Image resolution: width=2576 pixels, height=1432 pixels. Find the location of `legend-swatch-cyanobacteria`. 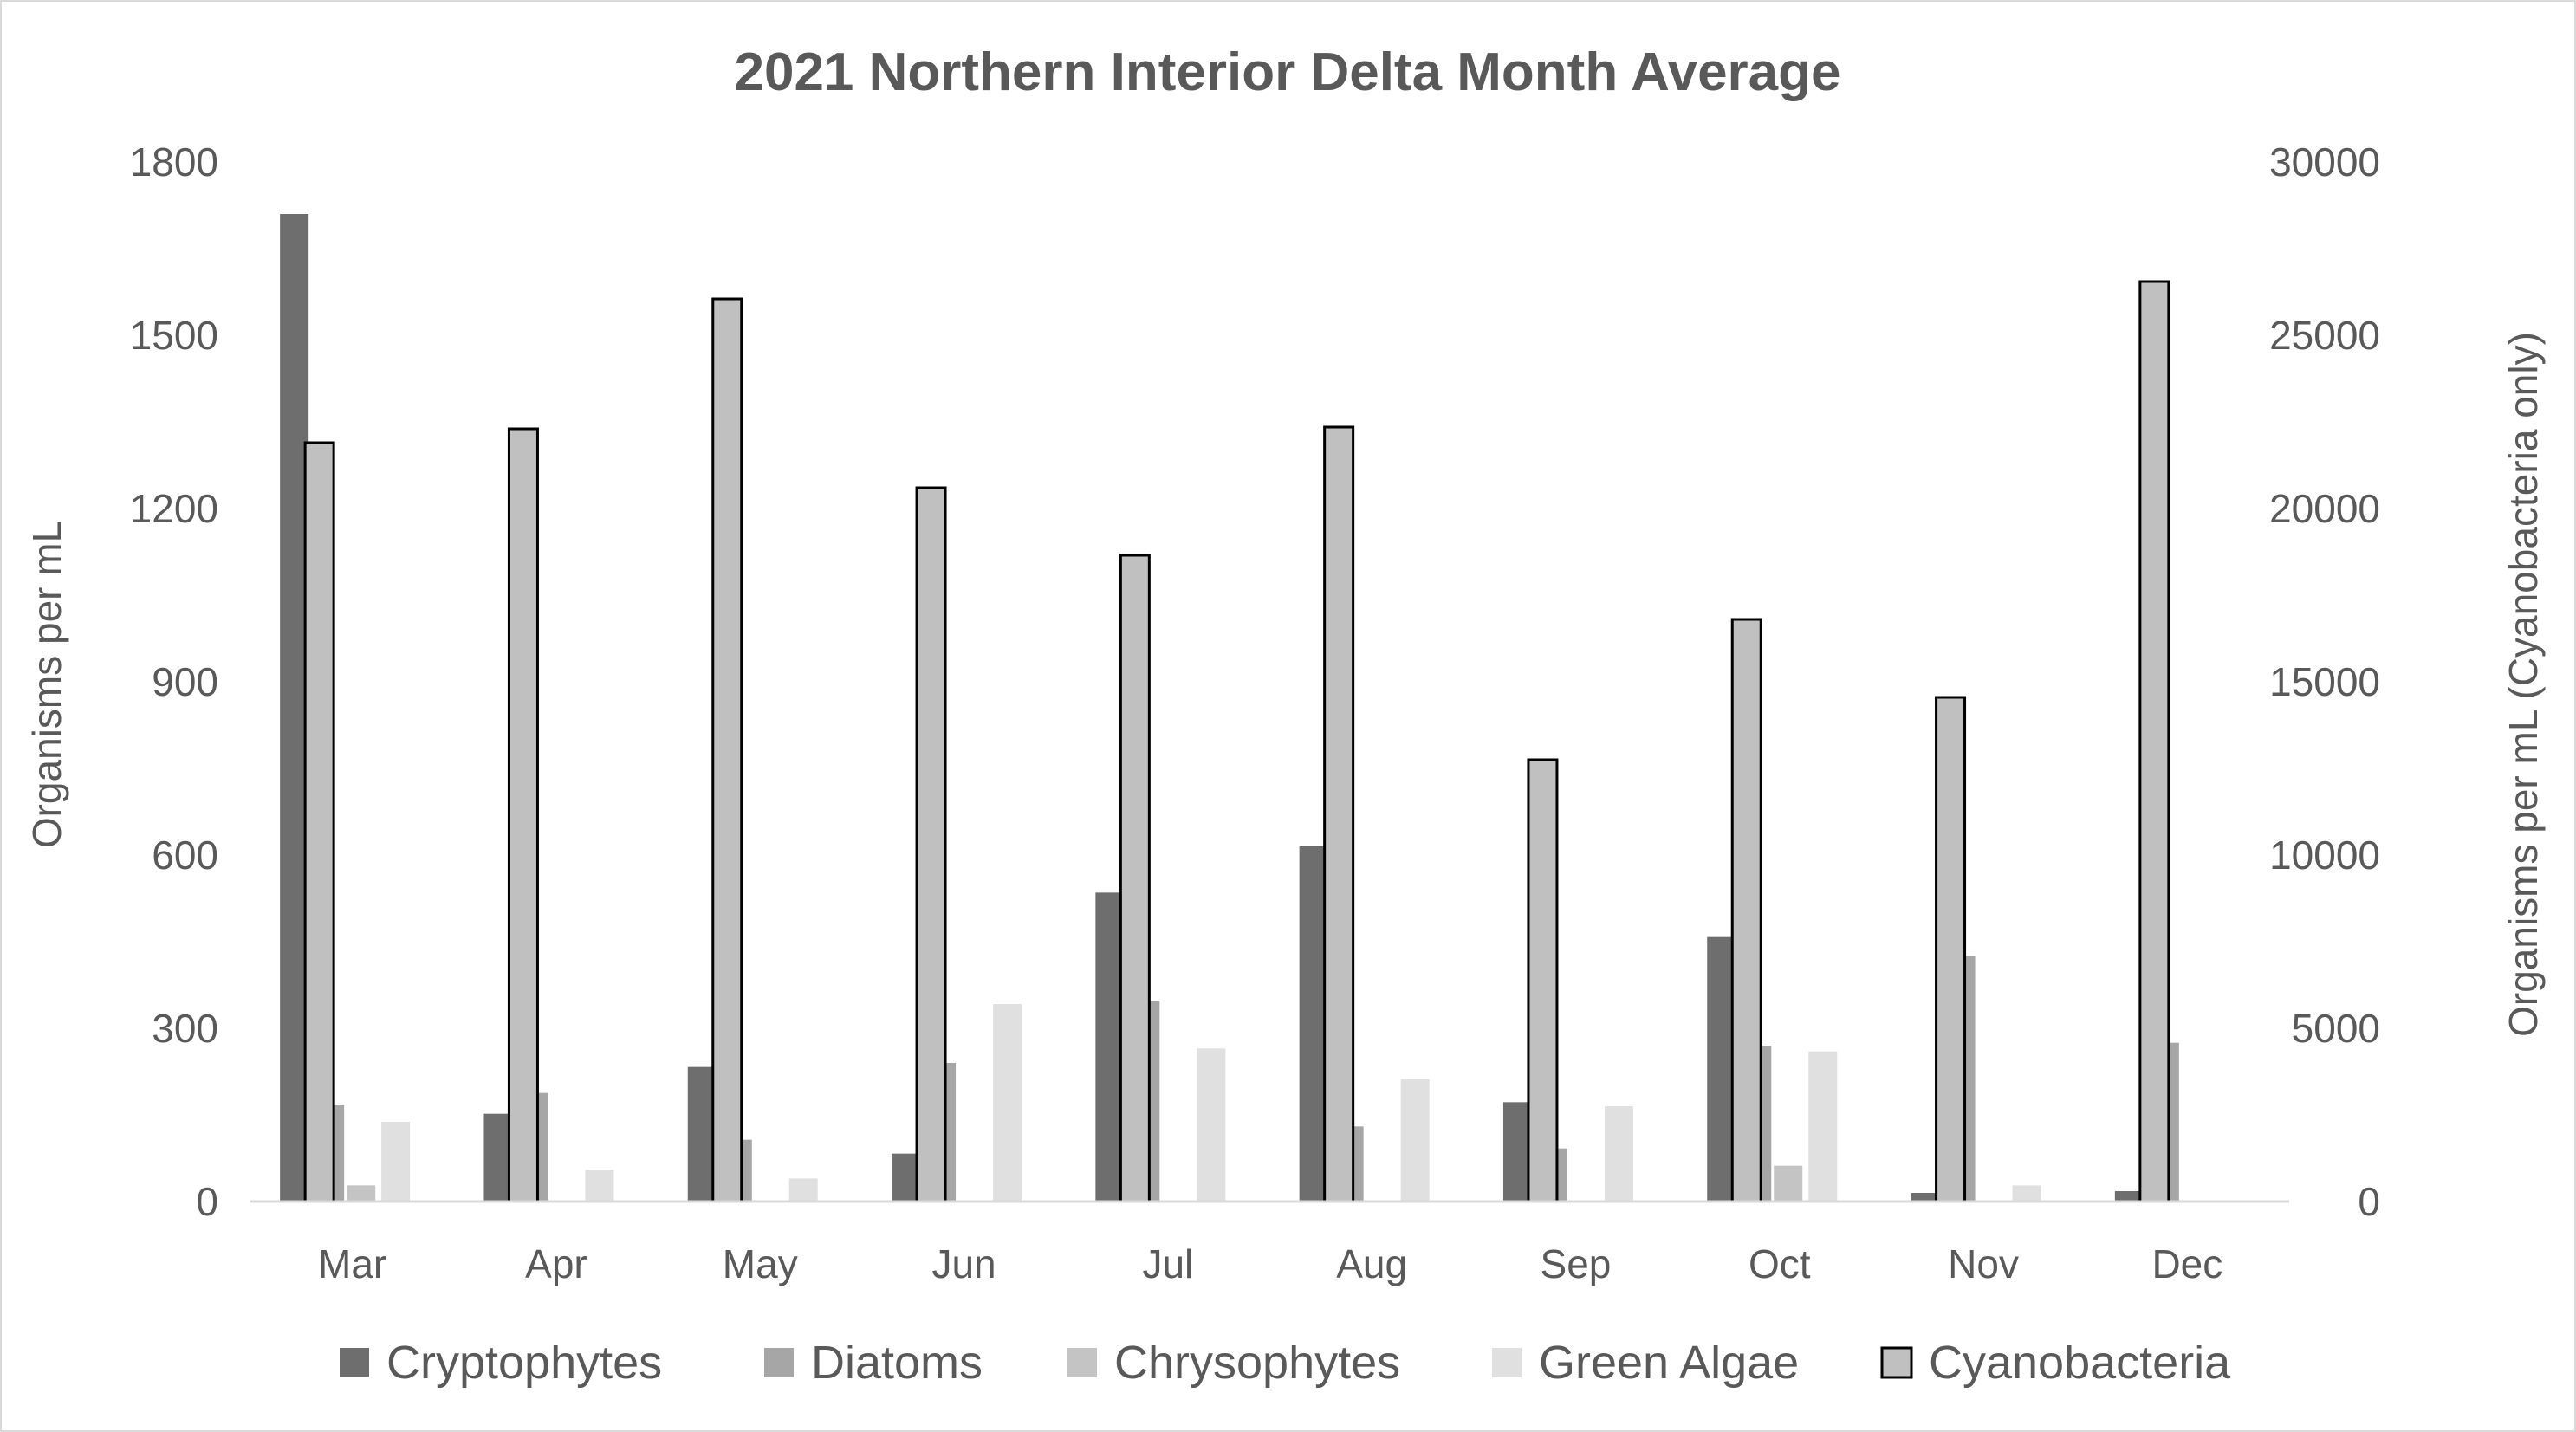

legend-swatch-cyanobacteria is located at coordinates (1897, 1362).